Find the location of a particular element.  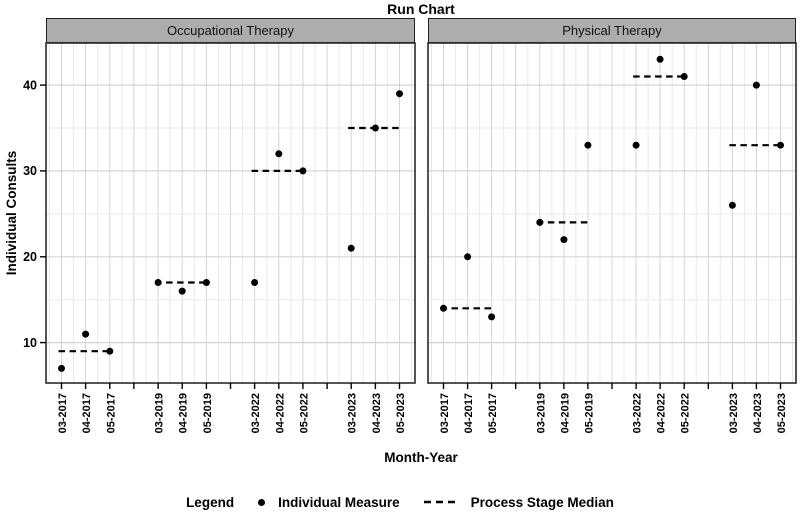

legend-item-process-stage-median: Process Stage Median is located at coordinates (518, 502).